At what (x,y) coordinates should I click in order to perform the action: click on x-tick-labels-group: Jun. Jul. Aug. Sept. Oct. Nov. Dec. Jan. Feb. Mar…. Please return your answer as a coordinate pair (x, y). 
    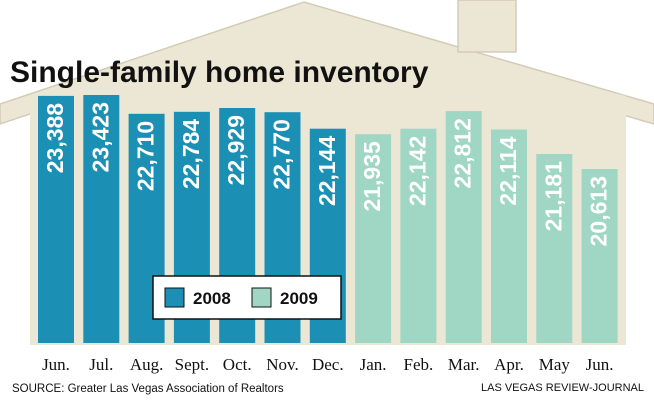
    Looking at the image, I should click on (327, 364).